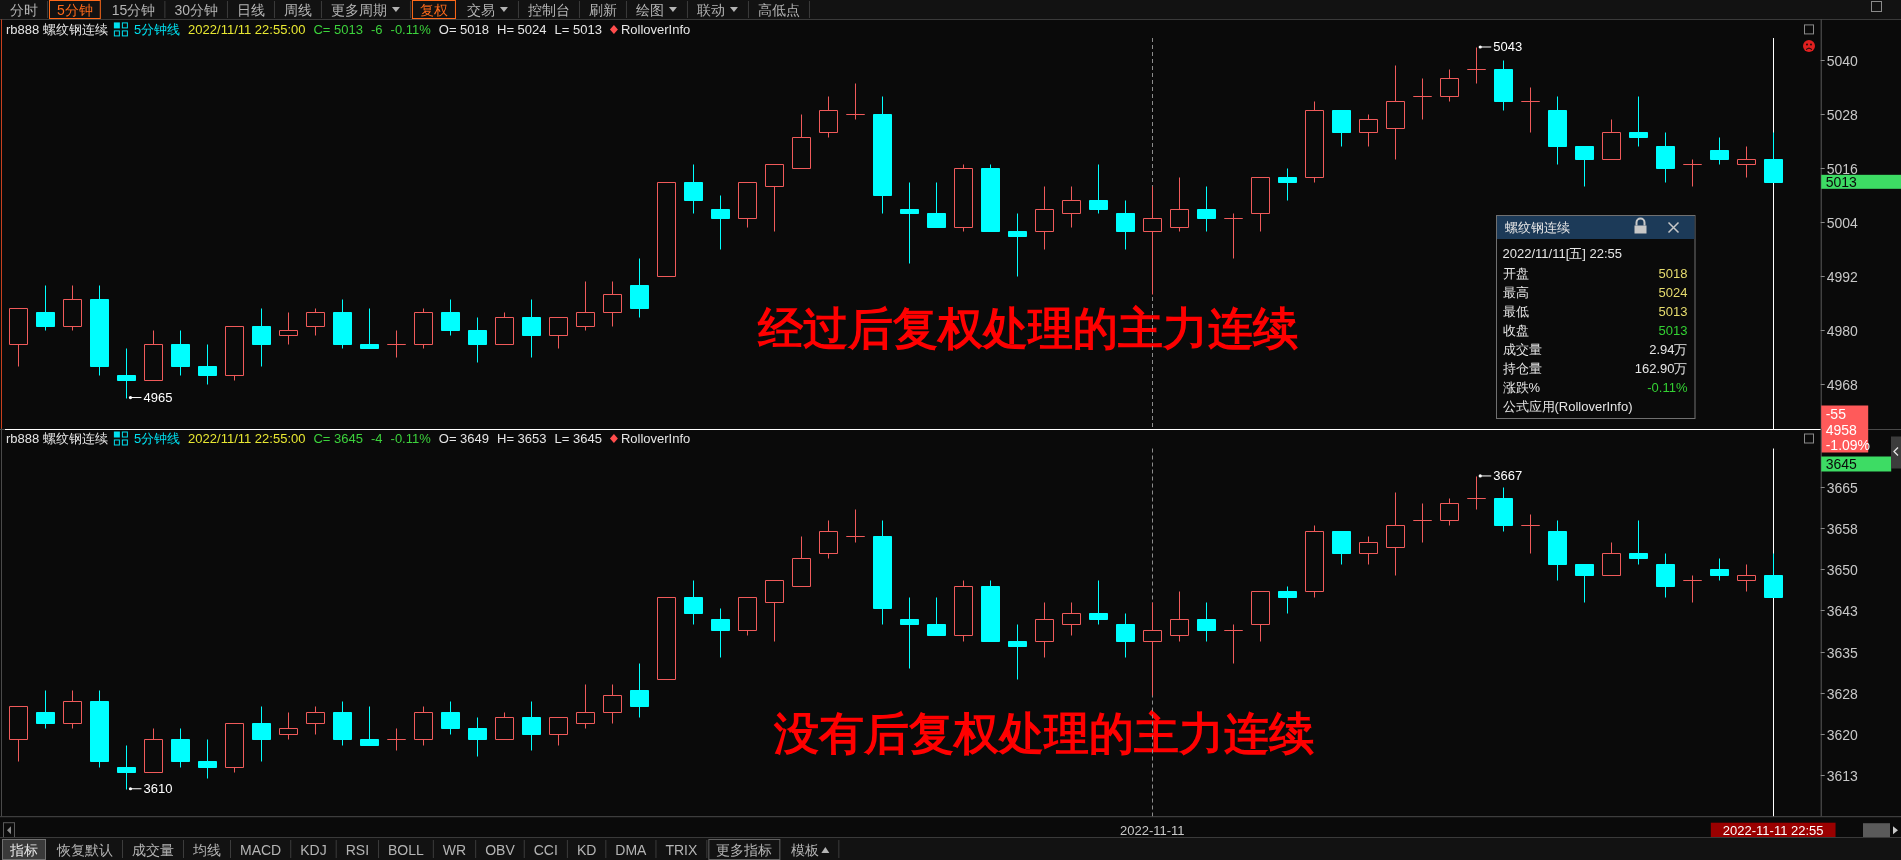  What do you see at coordinates (153, 850) in the screenshot?
I see `text: 成交量` at bounding box center [153, 850].